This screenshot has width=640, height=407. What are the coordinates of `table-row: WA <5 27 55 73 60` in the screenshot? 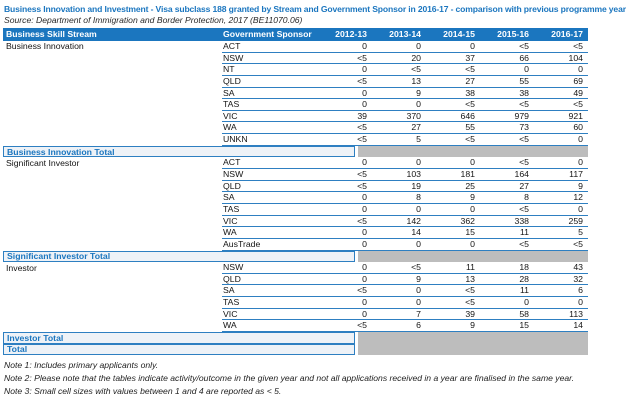 It's located at (295, 128).